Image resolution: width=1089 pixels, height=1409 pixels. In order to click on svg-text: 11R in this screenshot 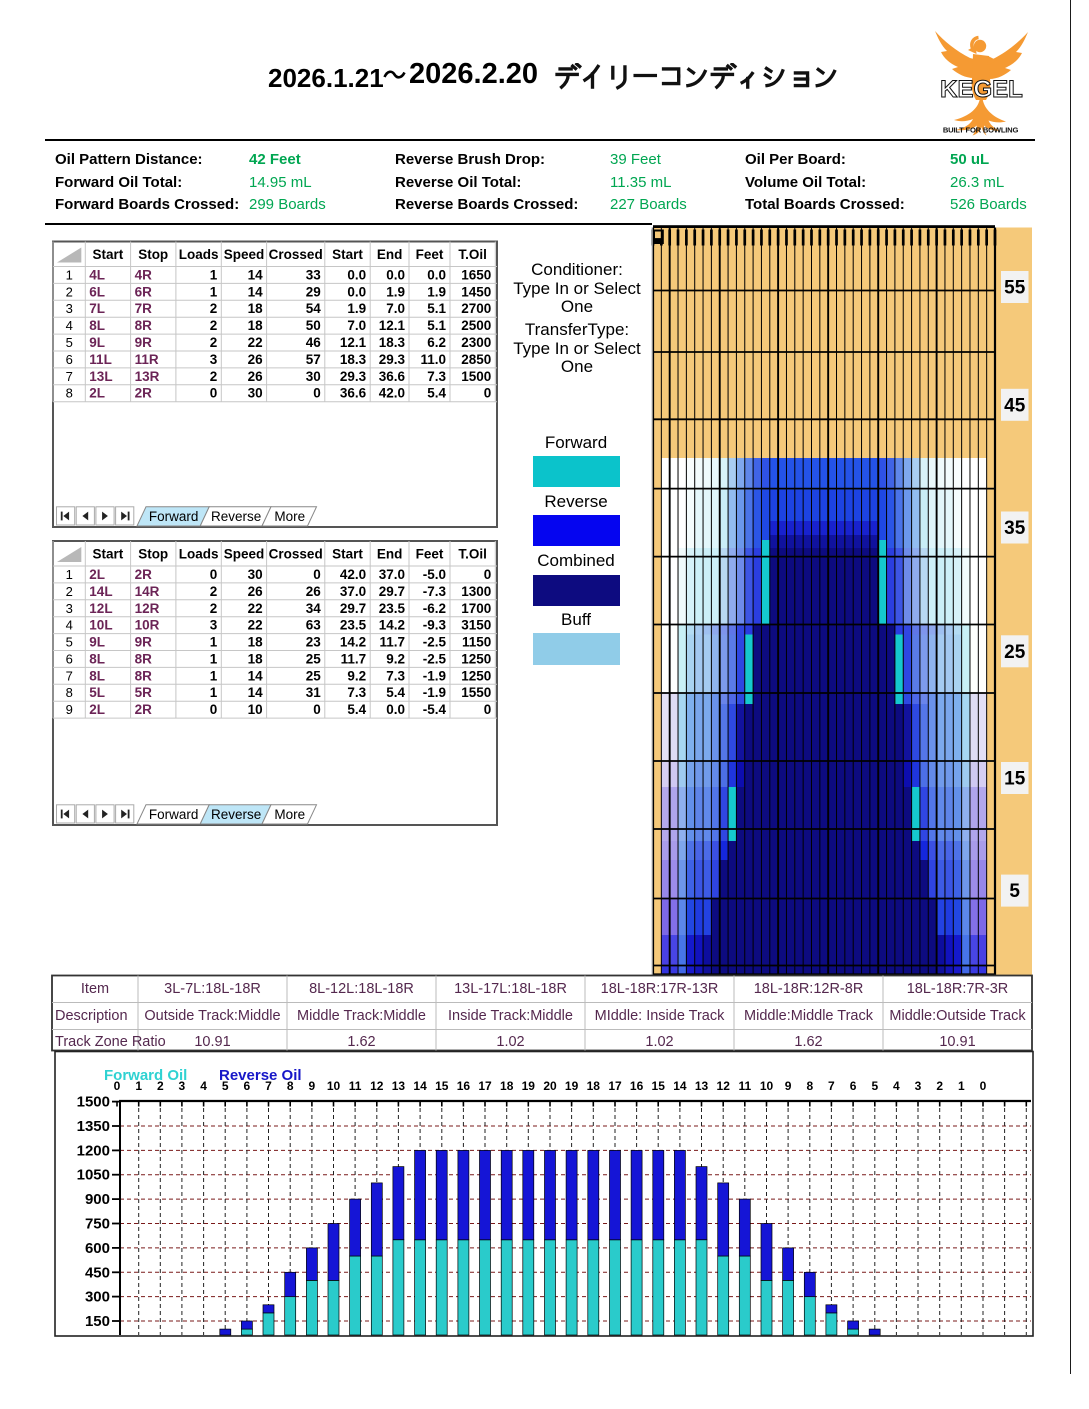, I will do `click(147, 359)`.